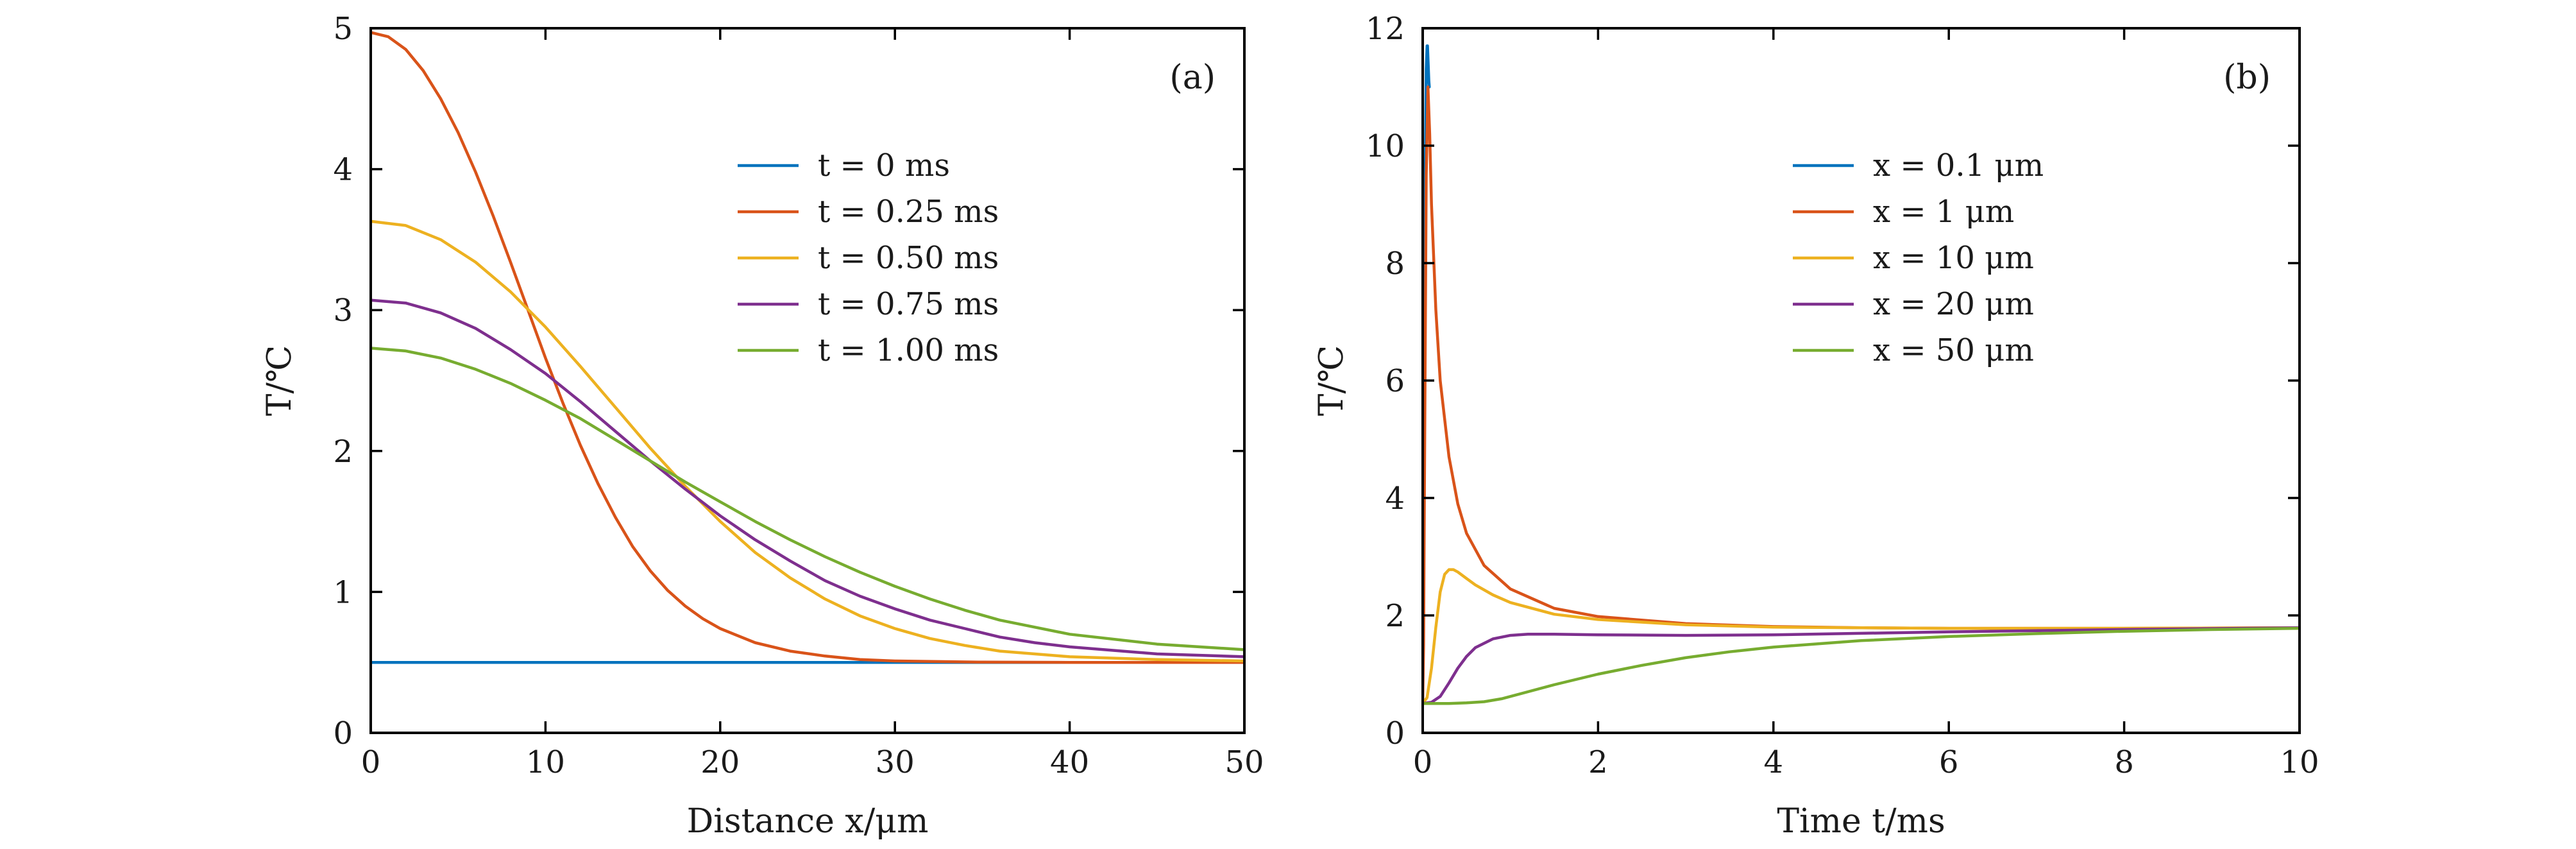  What do you see at coordinates (1943, 212) in the screenshot?
I see `legend-label-b-1: x = 1 μm` at bounding box center [1943, 212].